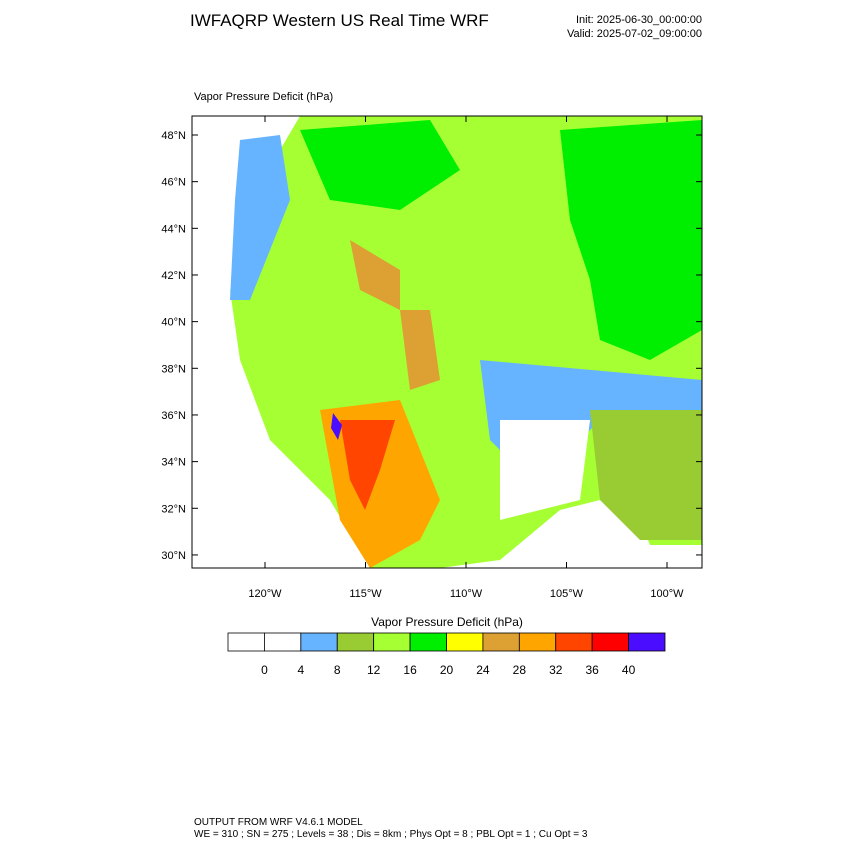  I want to click on lat-label: 38°N, so click(173, 369).